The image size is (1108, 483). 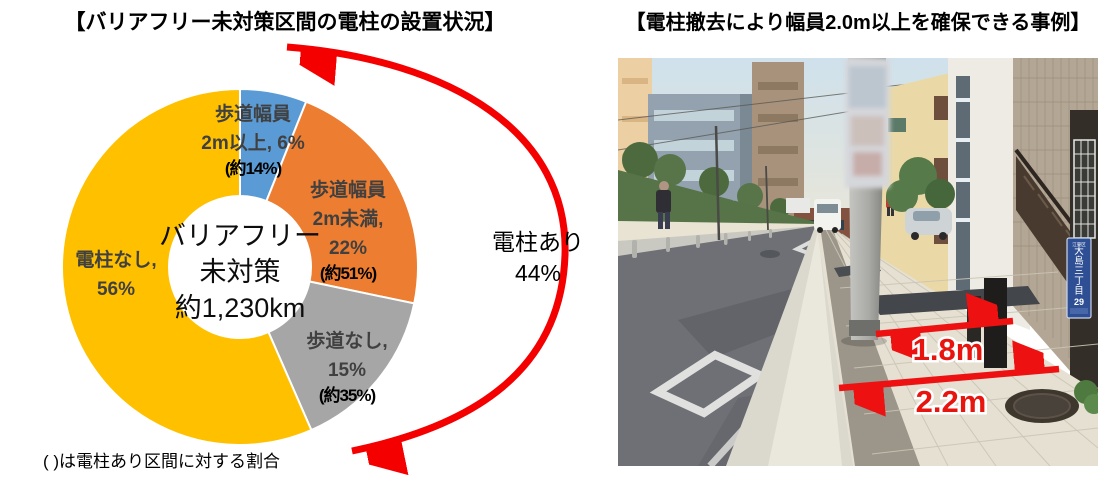 What do you see at coordinates (948, 349) in the screenshot?
I see `measurement-label-inner: 1.8m` at bounding box center [948, 349].